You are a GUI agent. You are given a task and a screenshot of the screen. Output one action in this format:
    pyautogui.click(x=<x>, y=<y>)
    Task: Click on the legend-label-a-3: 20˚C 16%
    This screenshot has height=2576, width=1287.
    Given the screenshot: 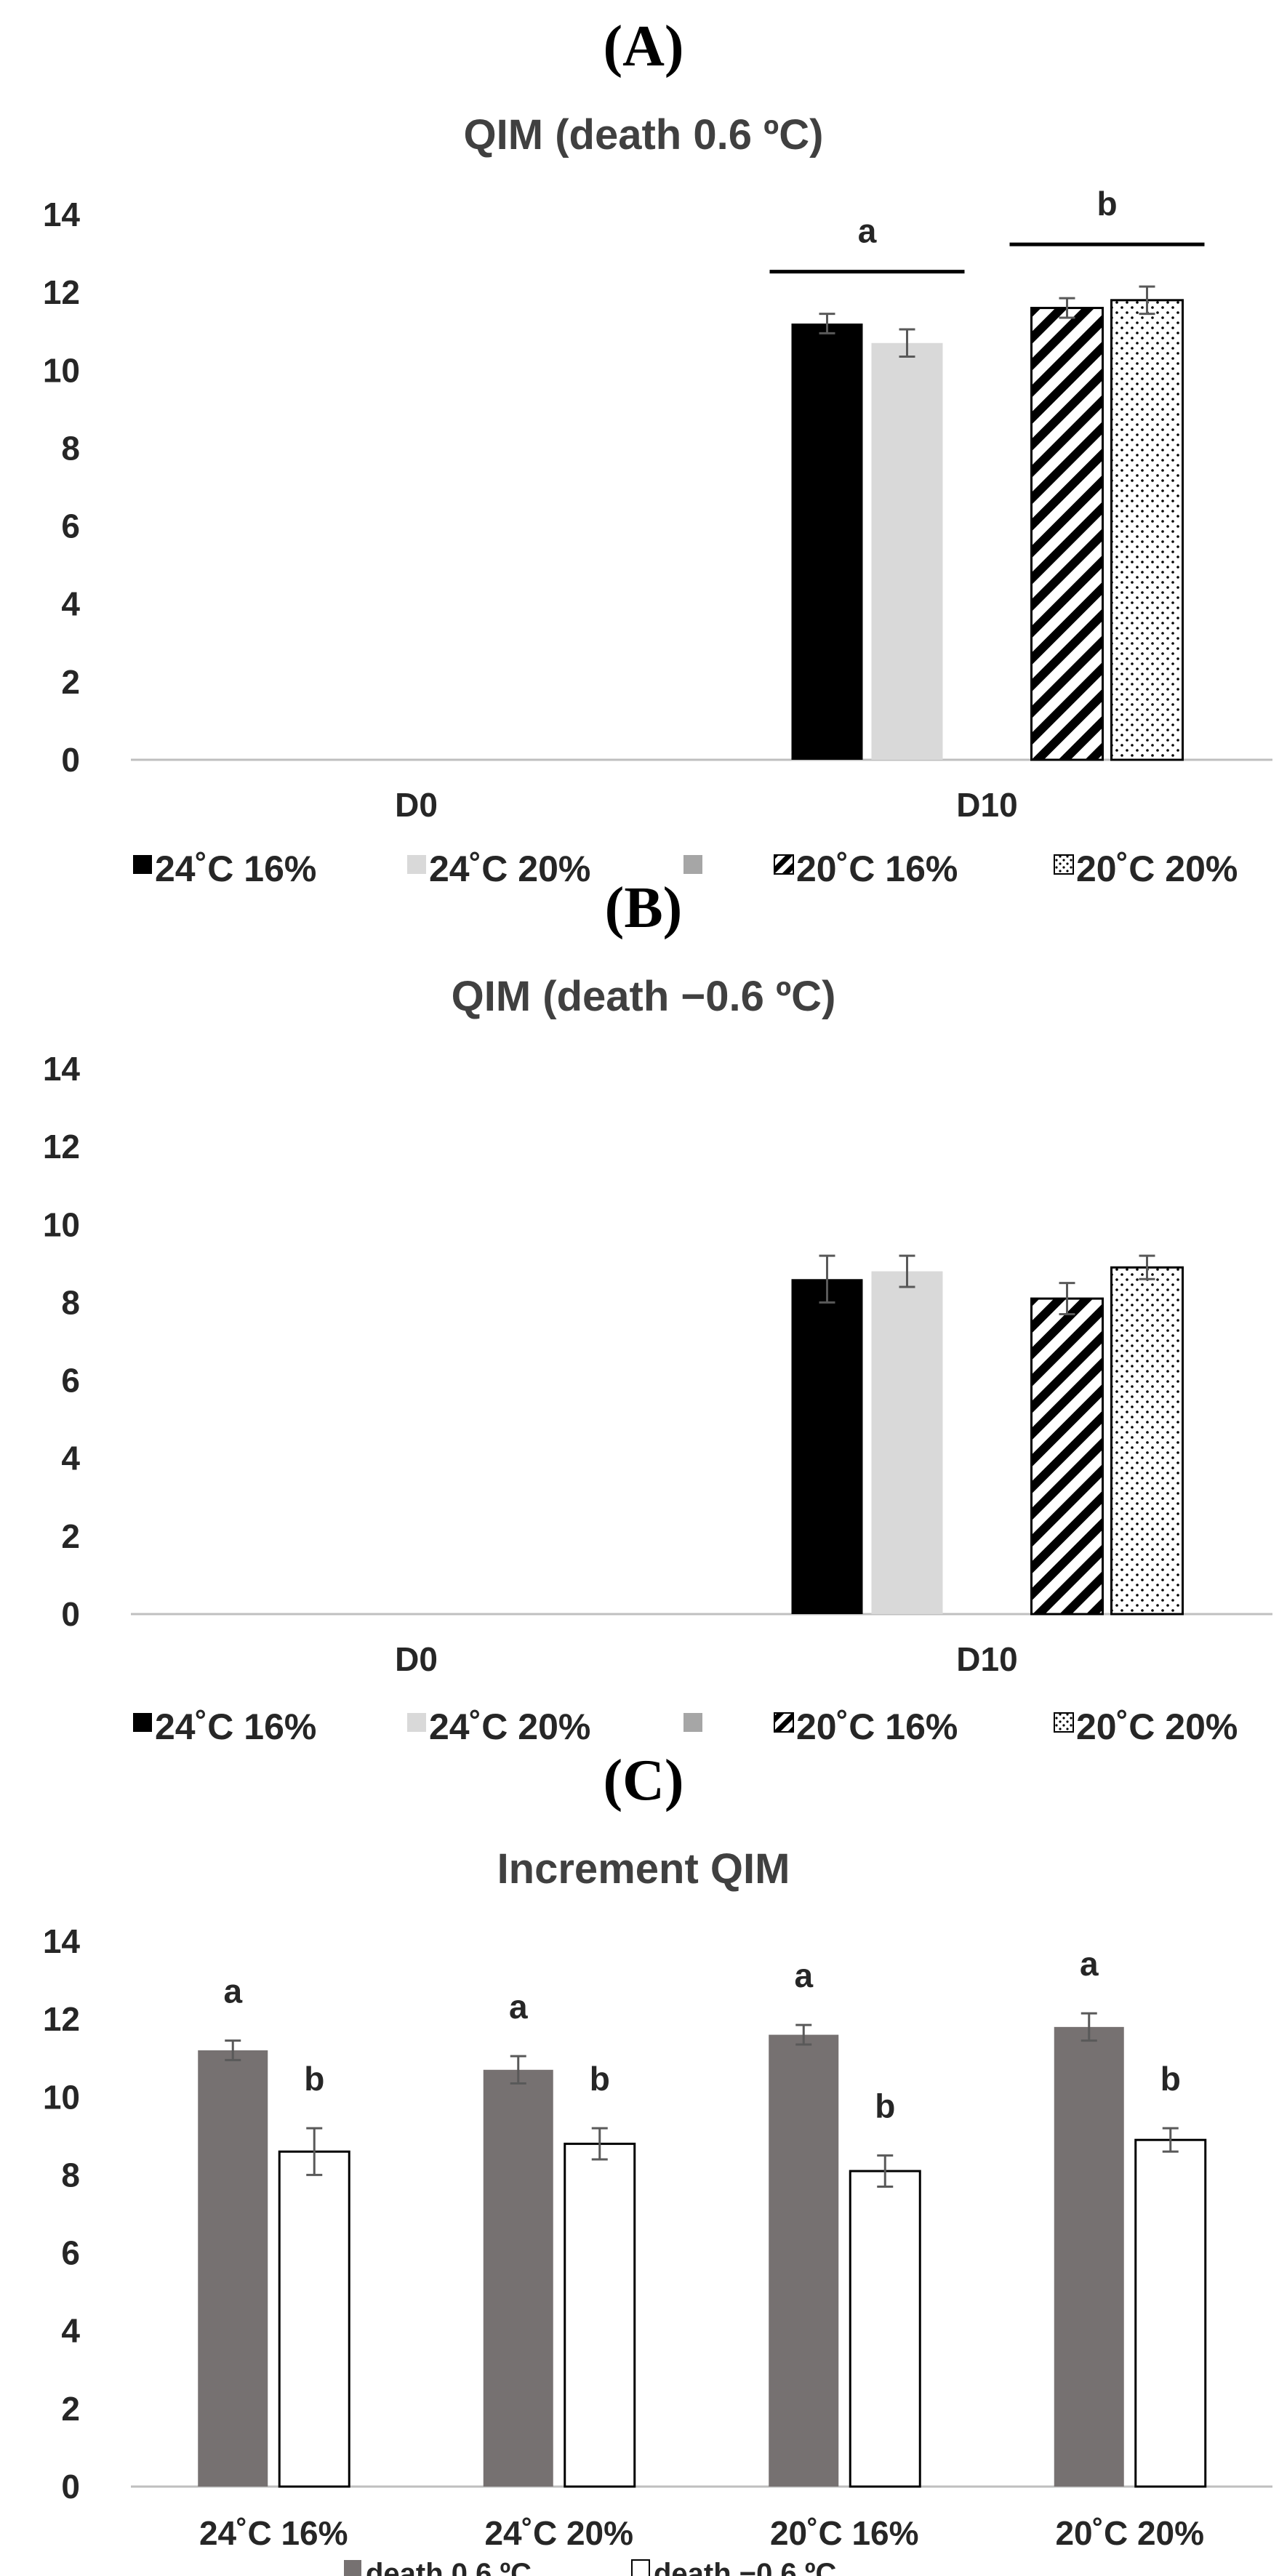 What is the action you would take?
    pyautogui.click(x=877, y=868)
    